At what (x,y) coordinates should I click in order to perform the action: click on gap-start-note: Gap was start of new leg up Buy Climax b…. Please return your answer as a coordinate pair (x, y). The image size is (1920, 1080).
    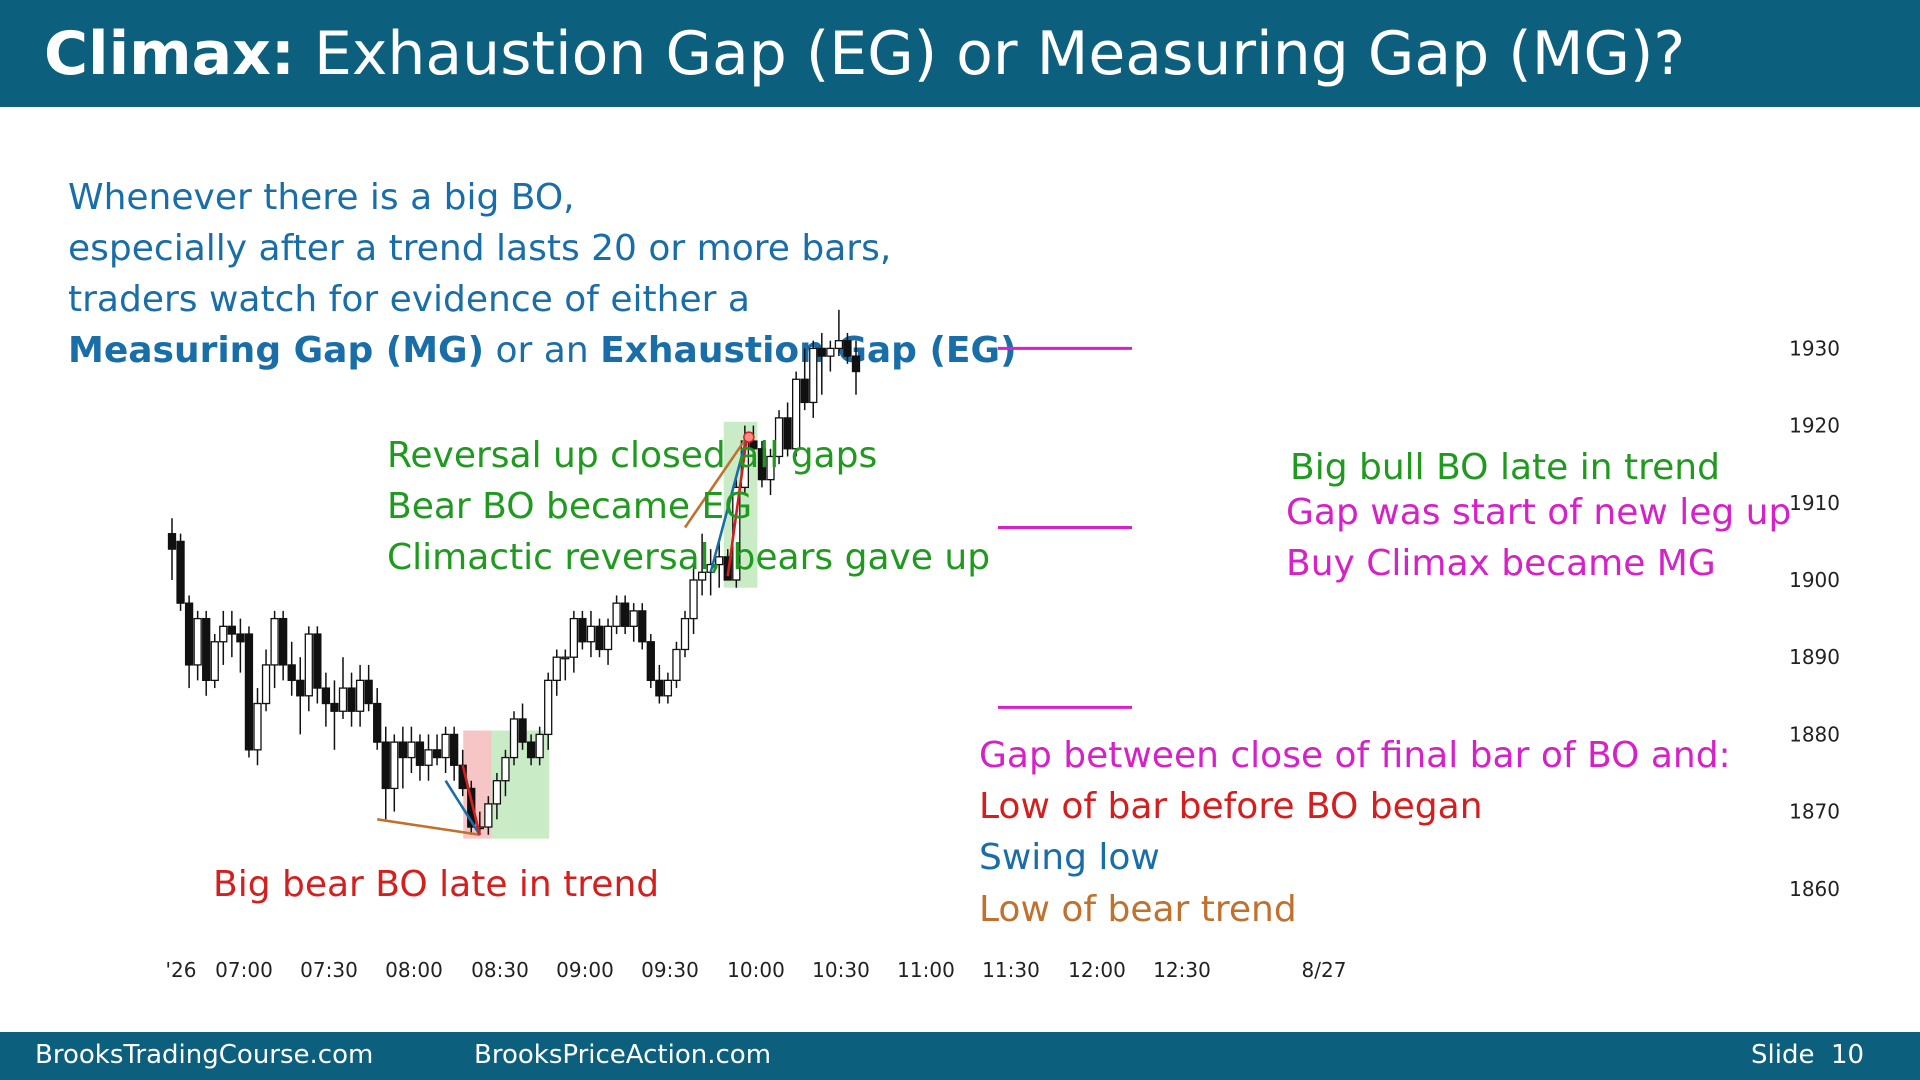
    Looking at the image, I should click on (1538, 538).